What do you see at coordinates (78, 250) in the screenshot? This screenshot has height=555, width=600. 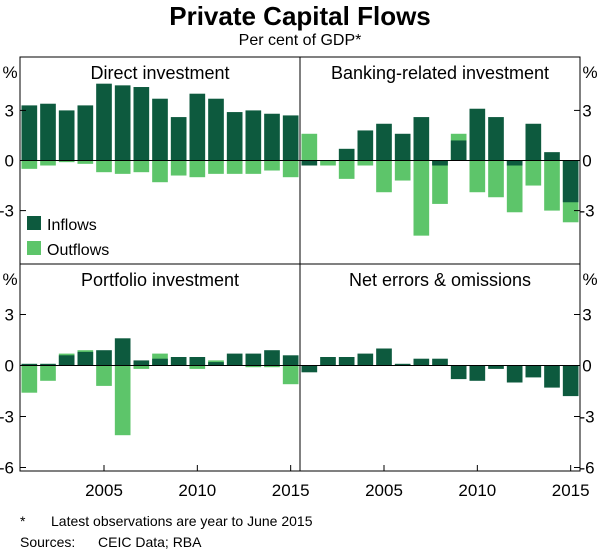 I see `legend-outflows-label: Outflows` at bounding box center [78, 250].